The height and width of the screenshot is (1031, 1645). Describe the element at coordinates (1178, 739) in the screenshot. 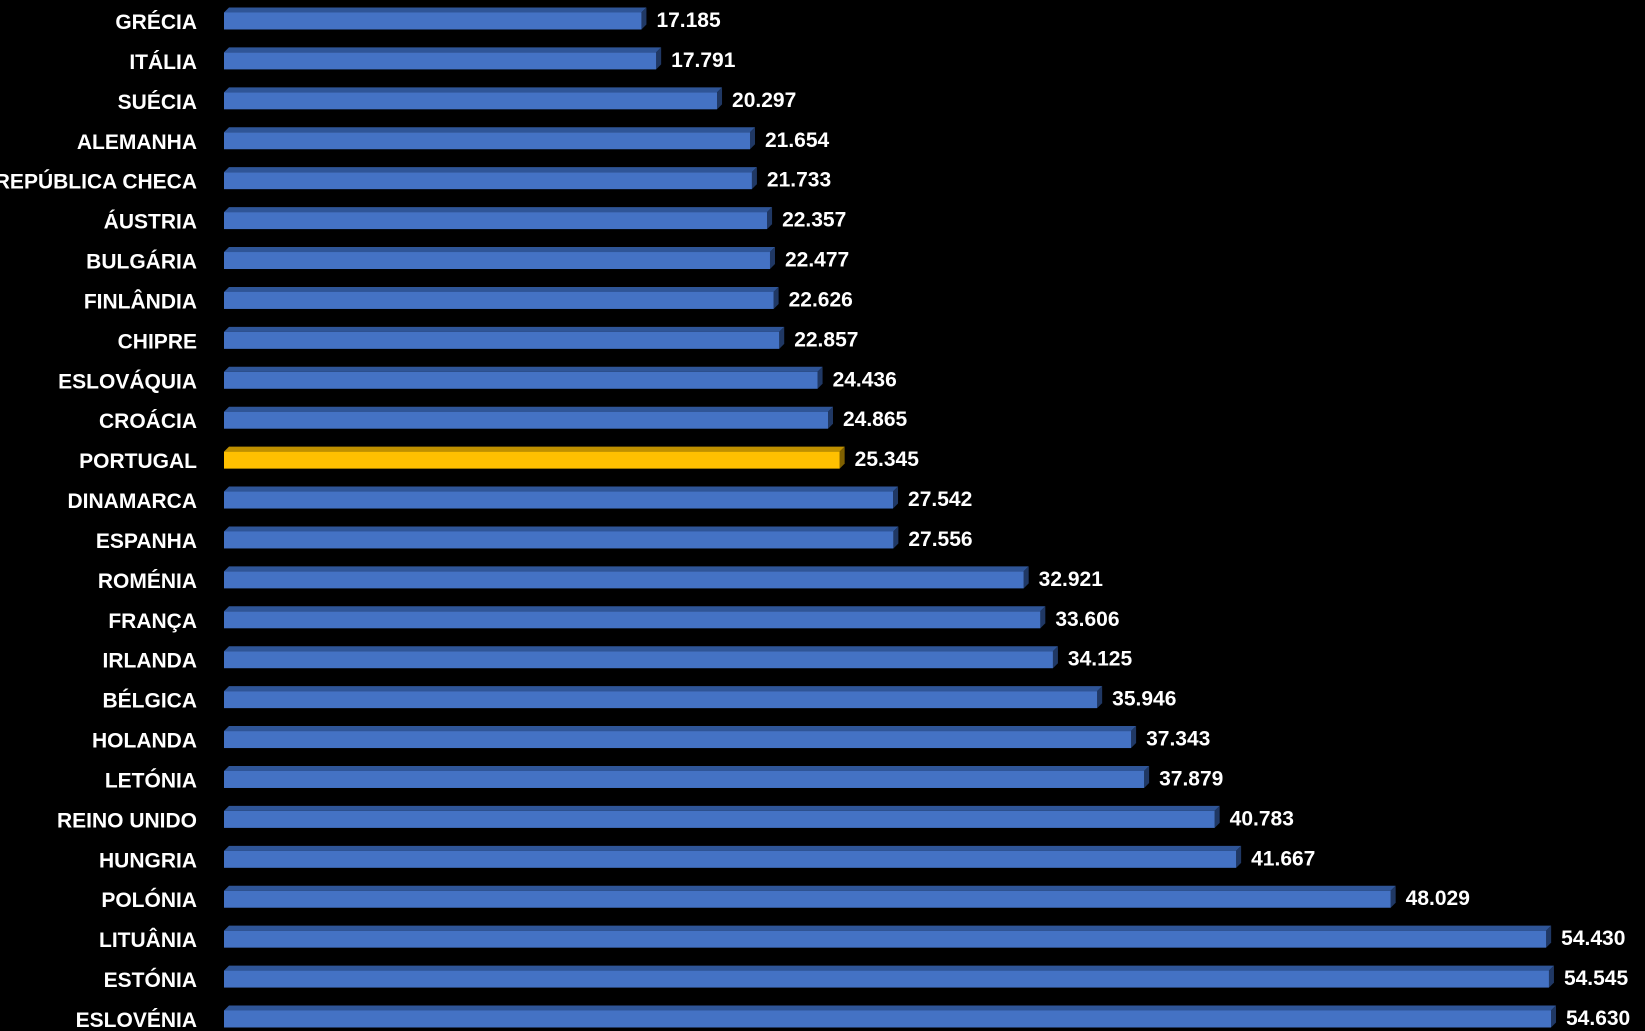

I see `data-label: 37.343` at that location.